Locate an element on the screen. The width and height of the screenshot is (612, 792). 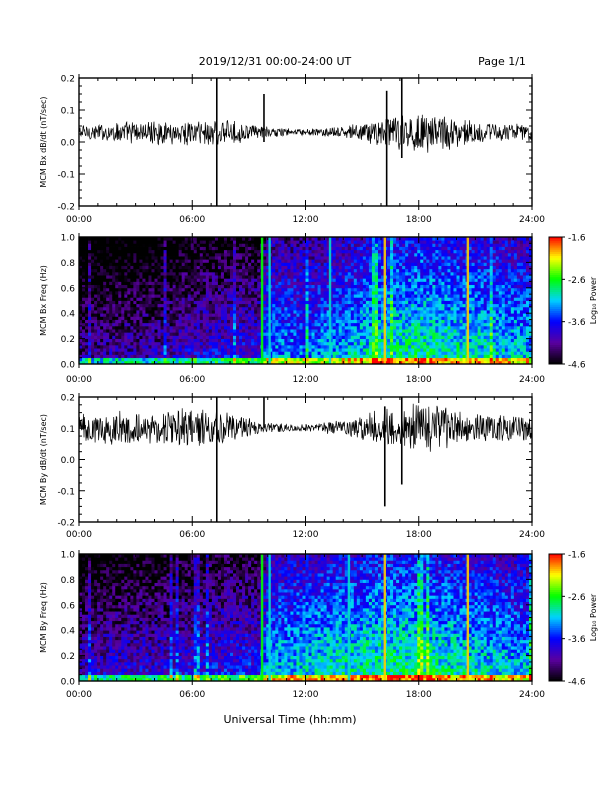
y-axis-label: MCM By Freq (Hz) is located at coordinates (43, 617).